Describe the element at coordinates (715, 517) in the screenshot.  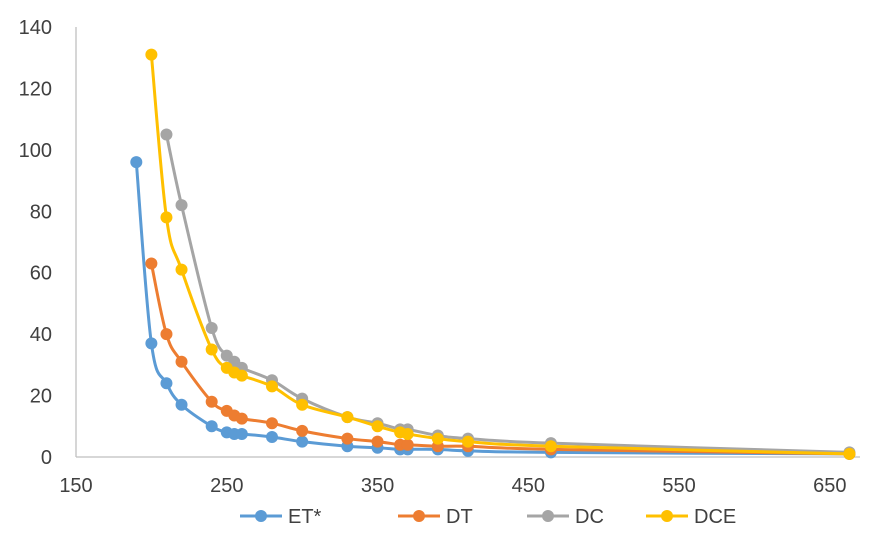
I see `legend-label: DCE` at that location.